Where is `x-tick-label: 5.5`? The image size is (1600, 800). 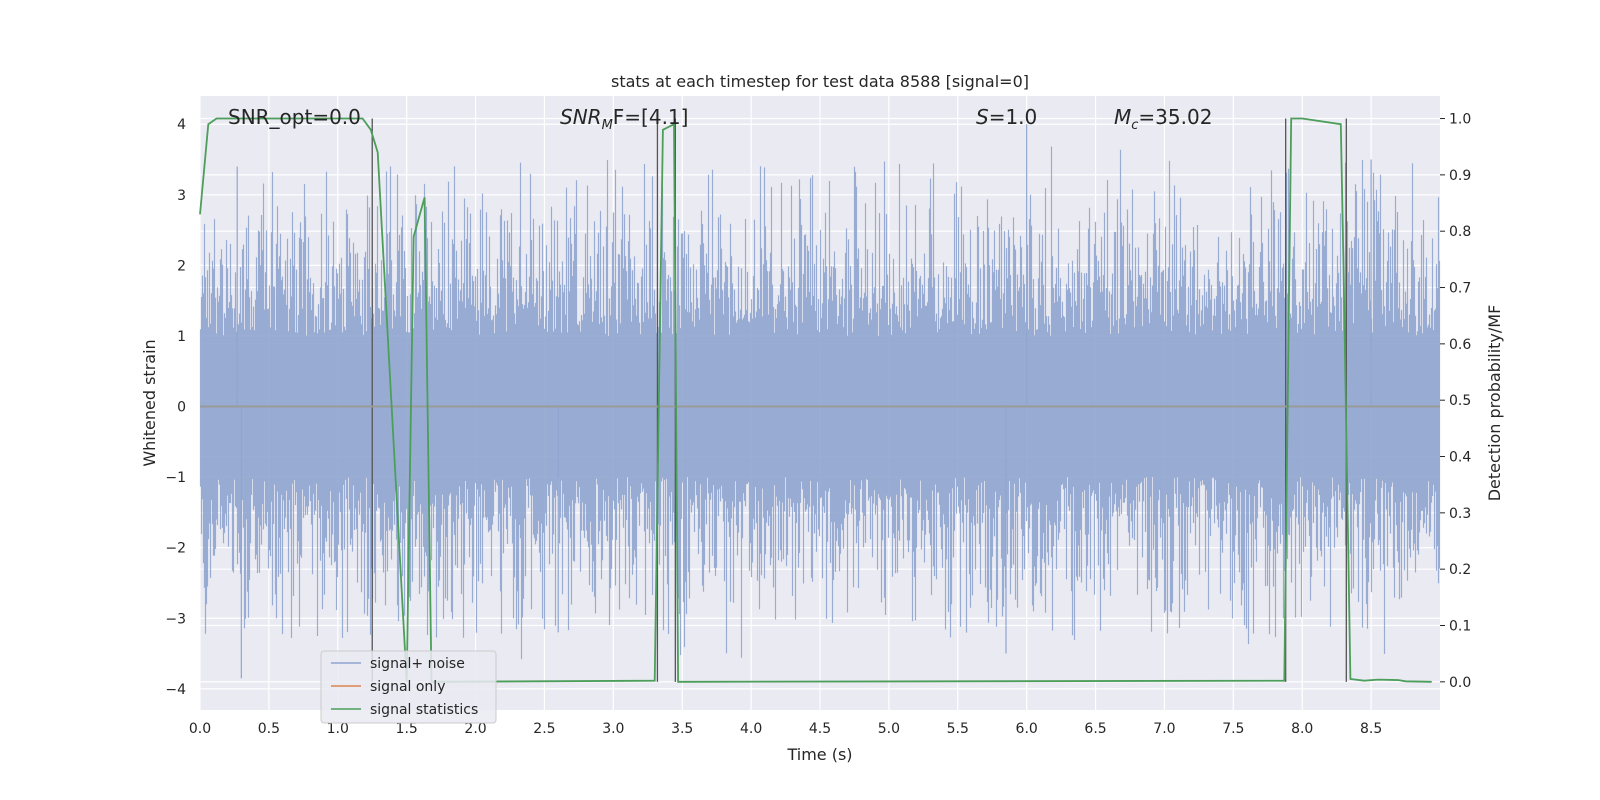 x-tick-label: 5.5 is located at coordinates (958, 729).